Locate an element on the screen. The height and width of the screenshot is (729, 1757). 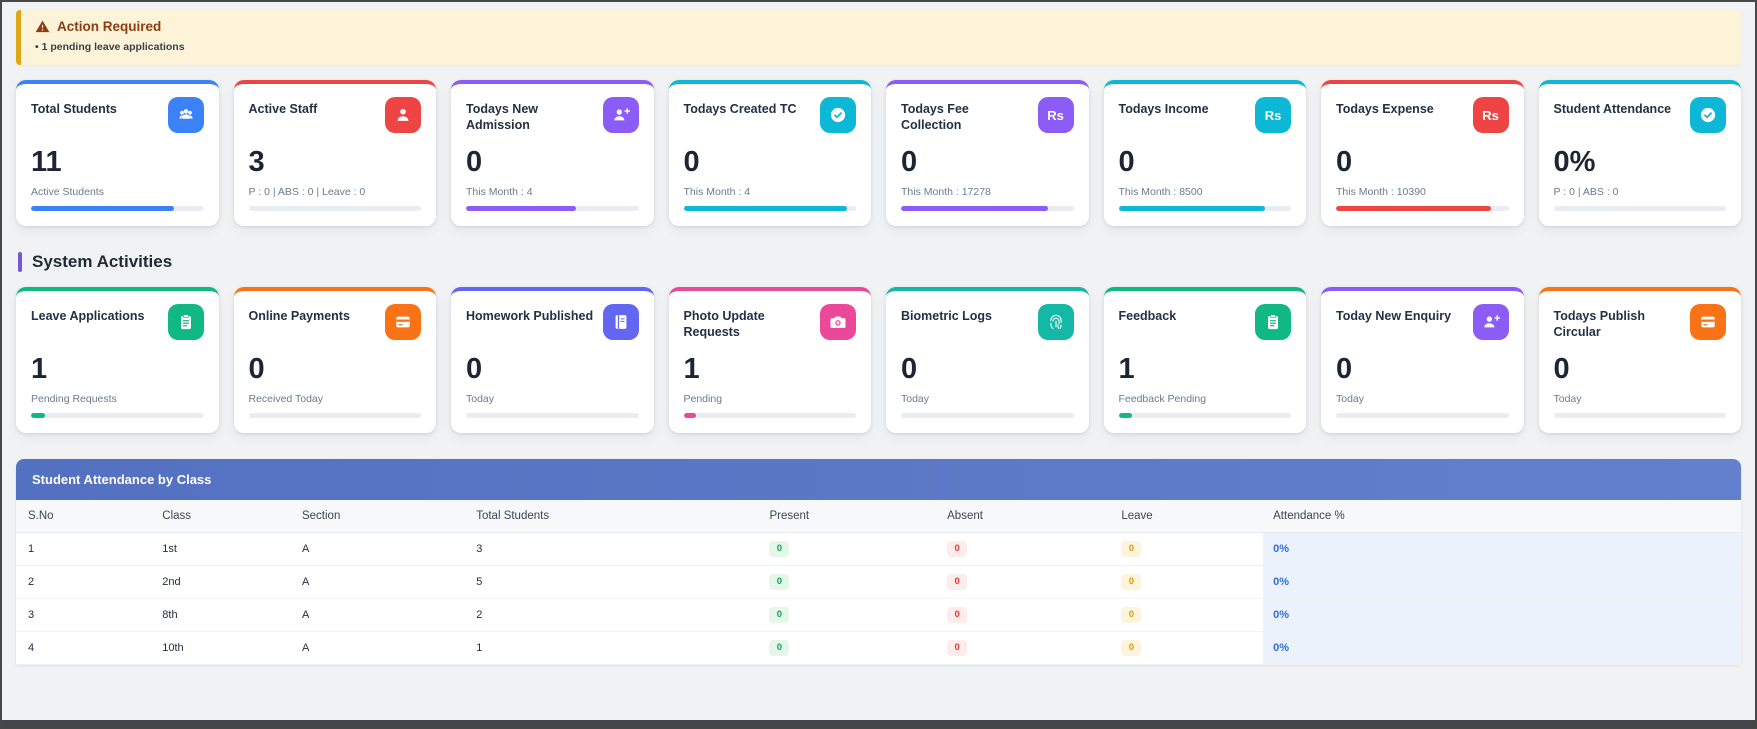
card-homework-published: Homework Published 0 Today is located at coordinates (552, 360).